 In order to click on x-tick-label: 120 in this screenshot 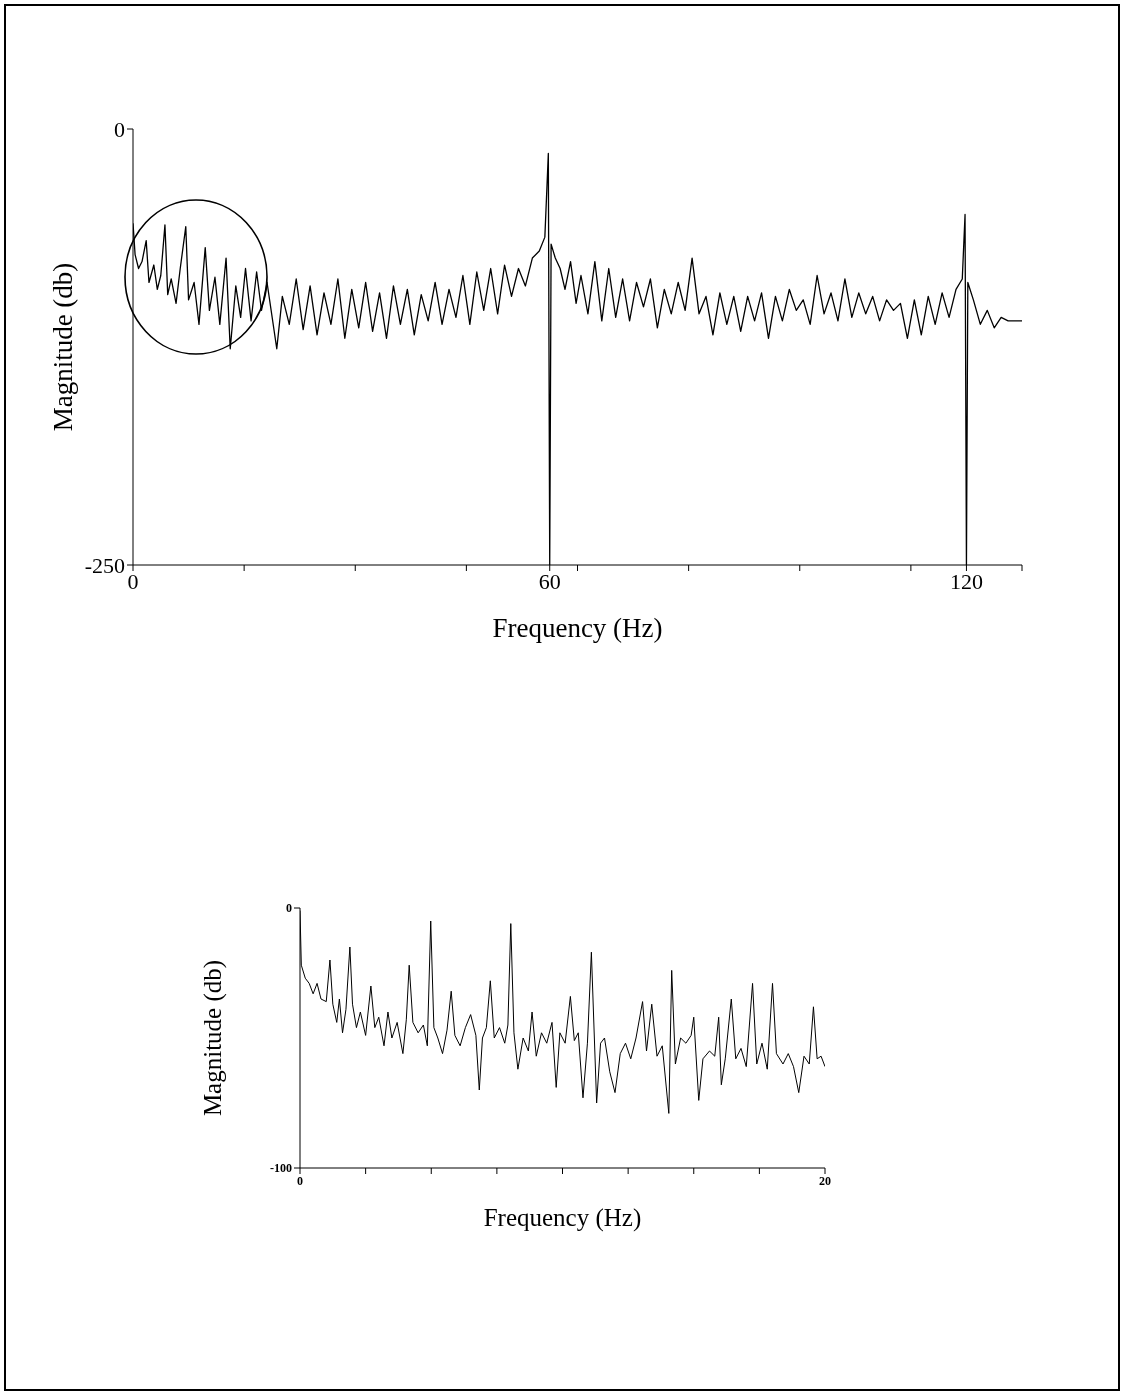, I will do `click(966, 581)`.